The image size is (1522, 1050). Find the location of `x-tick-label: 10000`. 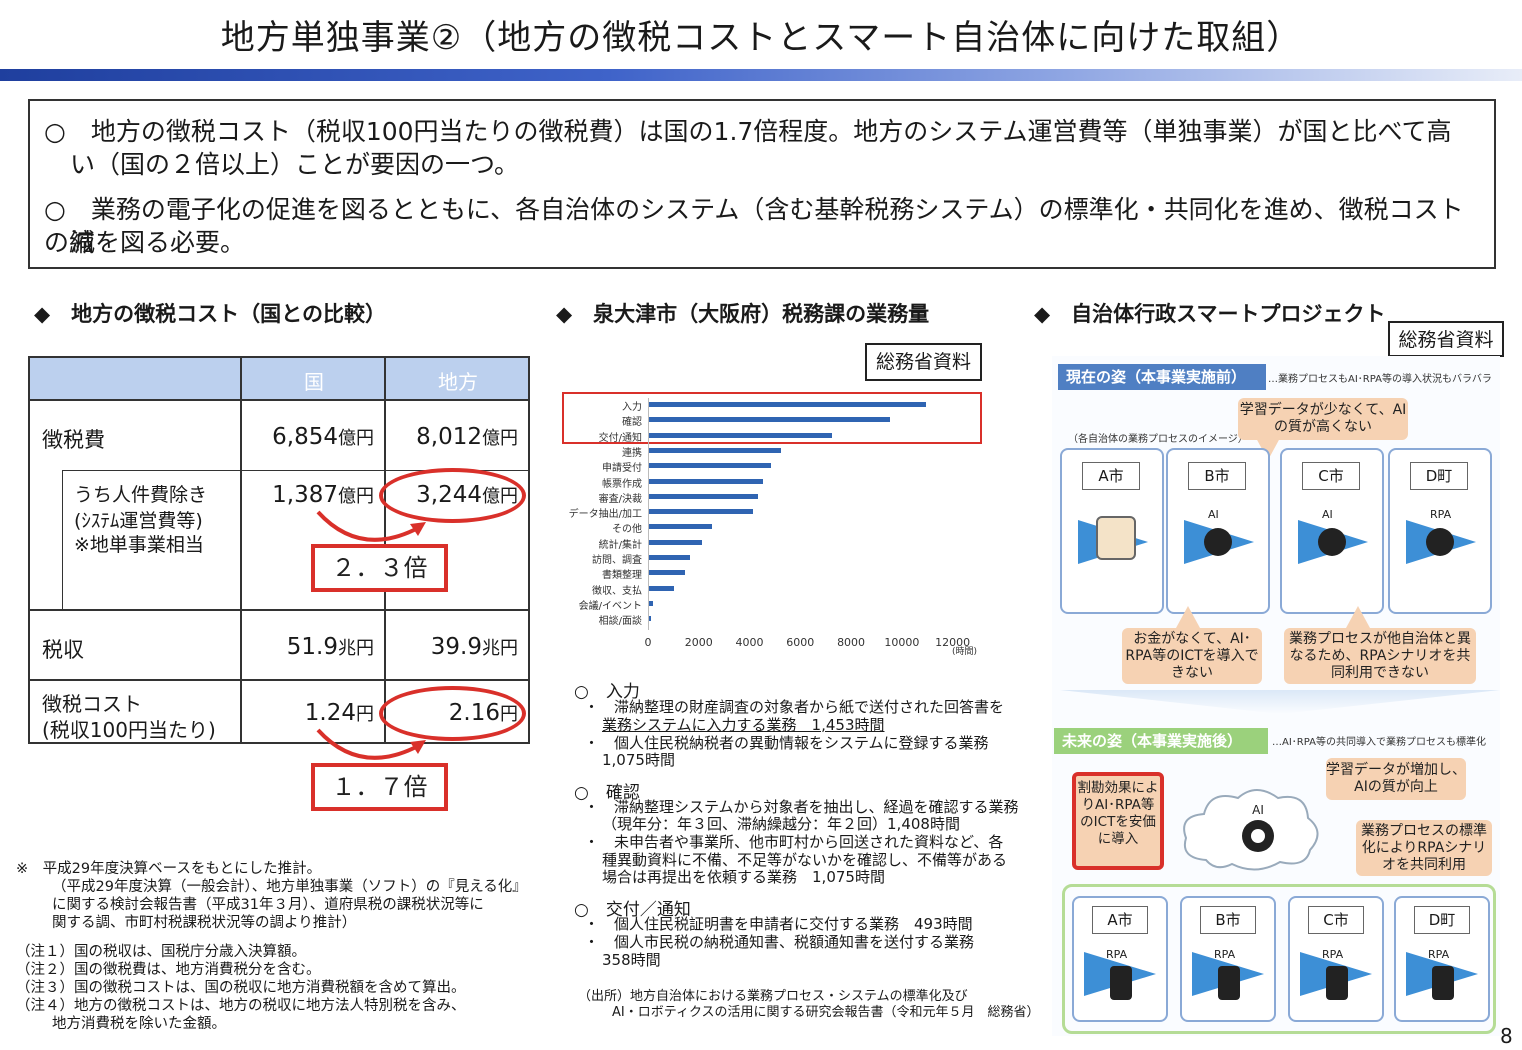

x-tick-label: 10000 is located at coordinates (902, 642).